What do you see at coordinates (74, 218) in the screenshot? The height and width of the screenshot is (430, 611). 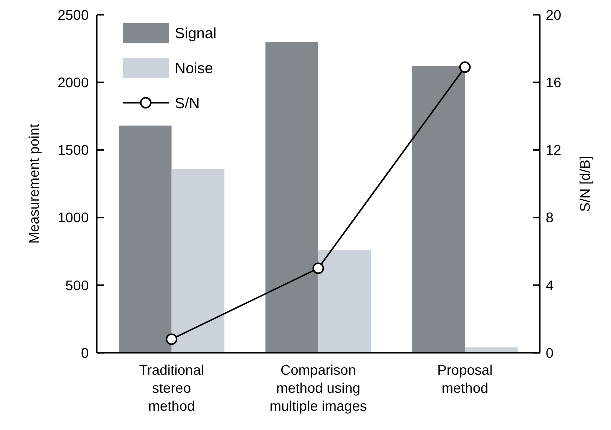 I see `y-tick-label: 1000` at bounding box center [74, 218].